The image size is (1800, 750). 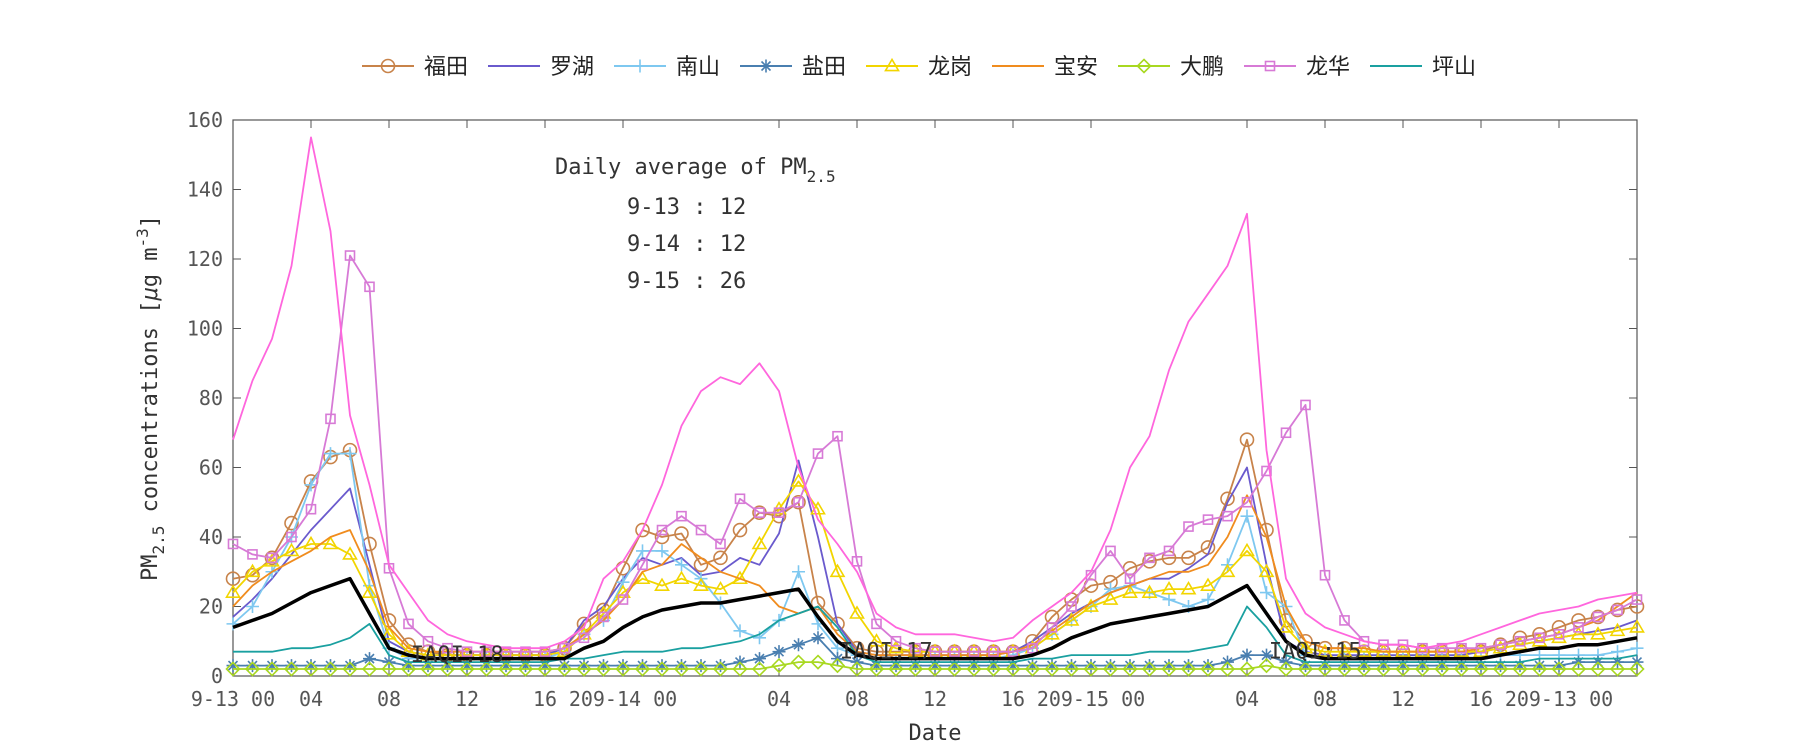 I want to click on legend-label: 福田, so click(x=446, y=67).